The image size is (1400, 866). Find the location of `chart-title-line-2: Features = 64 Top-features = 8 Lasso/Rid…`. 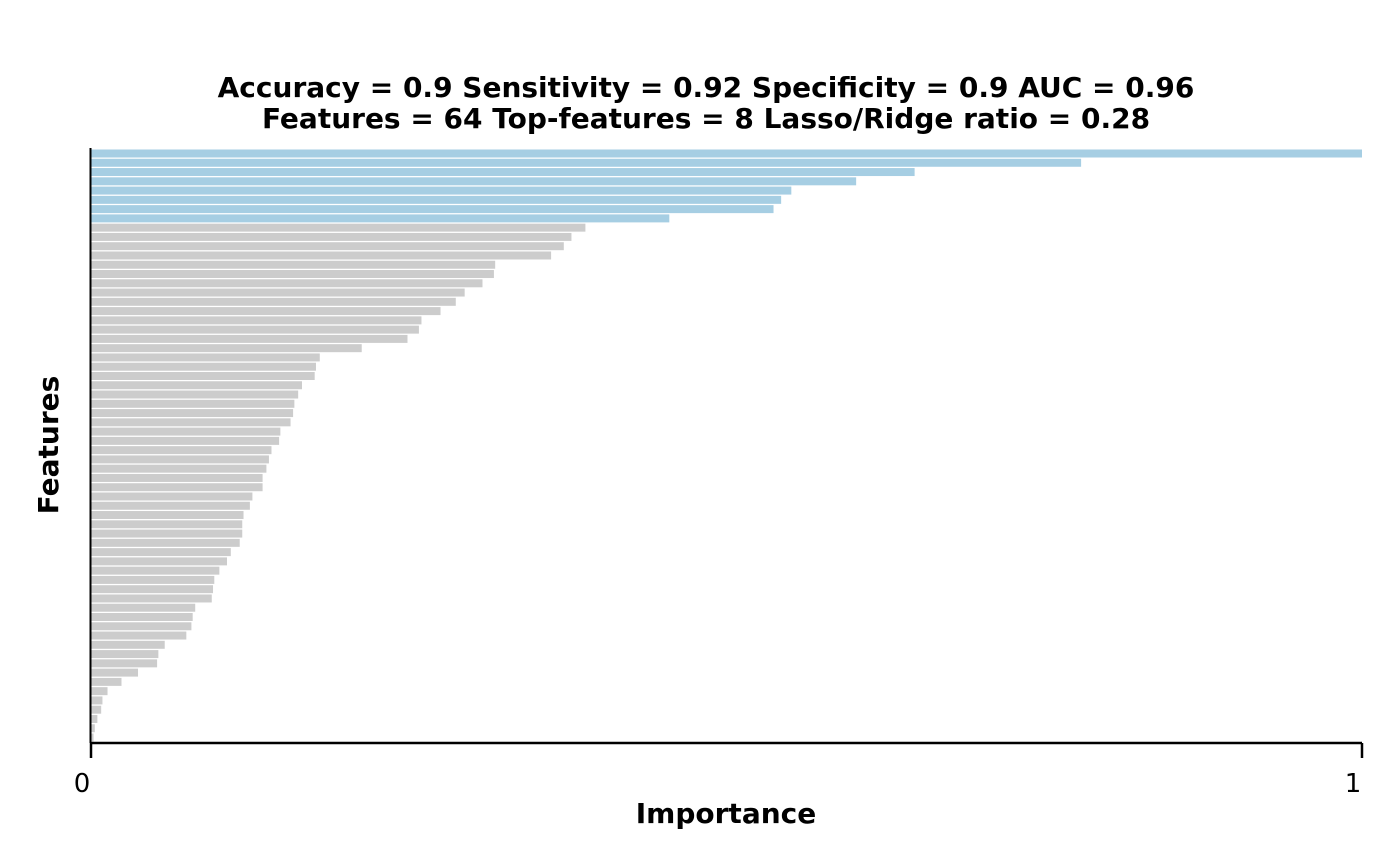

chart-title-line-2: Features = 64 Top-features = 8 Lasso/Rid… is located at coordinates (706, 118).